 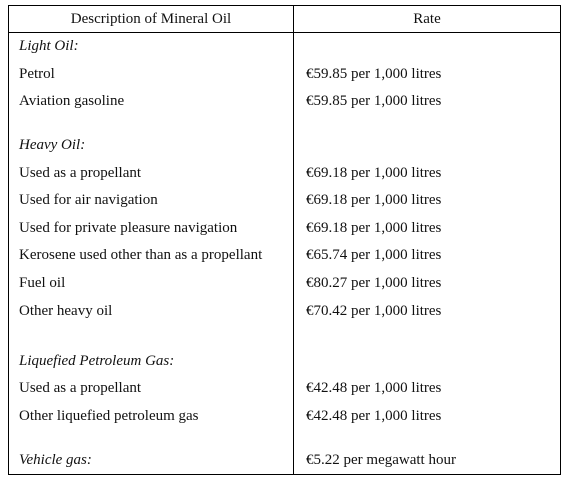 What do you see at coordinates (151, 102) in the screenshot?
I see `row-description: Aviation gasoline` at bounding box center [151, 102].